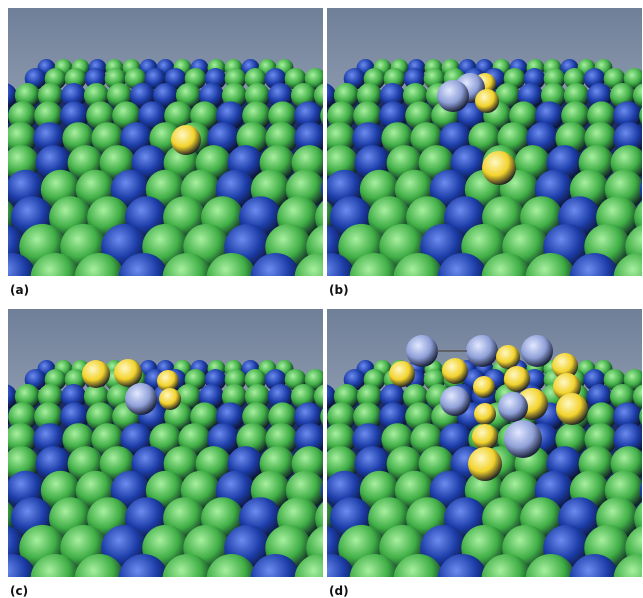 The height and width of the screenshot is (598, 643). I want to click on panel-label-d: (d), so click(339, 591).